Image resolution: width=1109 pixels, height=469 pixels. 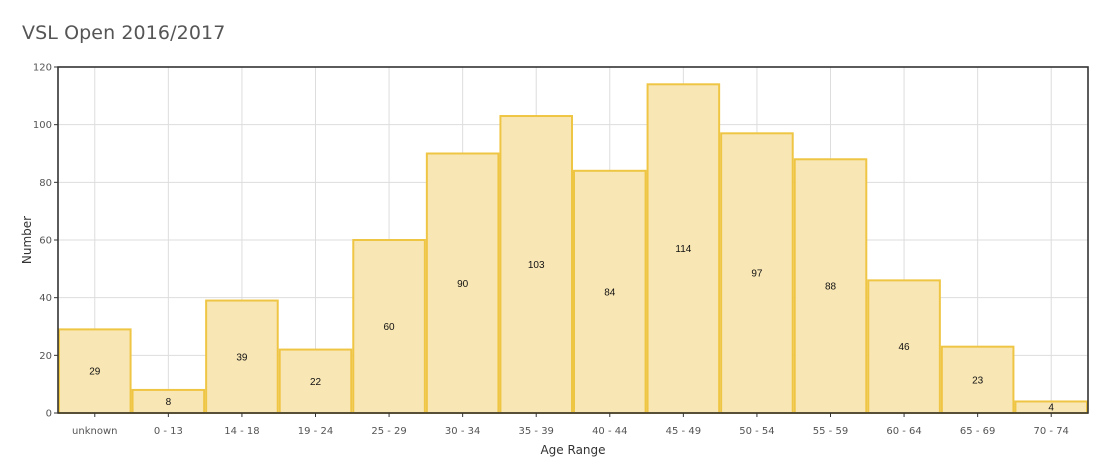 I want to click on x-tick-label: 0 - 13, so click(x=168, y=431).